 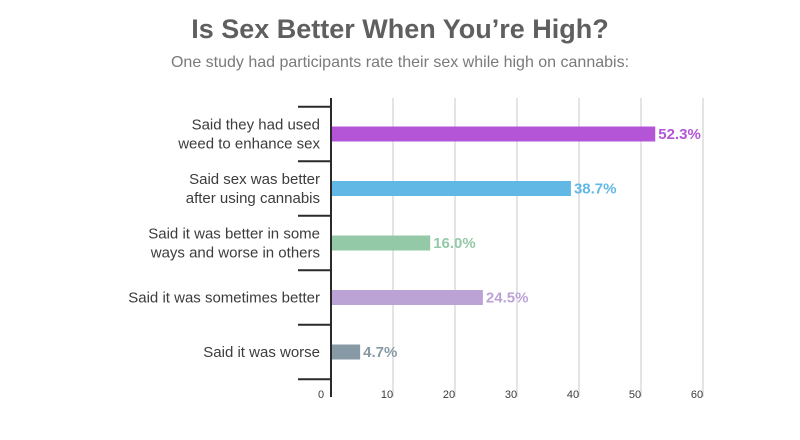 I want to click on chart-title: Is Sex Better When You’re High?, so click(x=400, y=29).